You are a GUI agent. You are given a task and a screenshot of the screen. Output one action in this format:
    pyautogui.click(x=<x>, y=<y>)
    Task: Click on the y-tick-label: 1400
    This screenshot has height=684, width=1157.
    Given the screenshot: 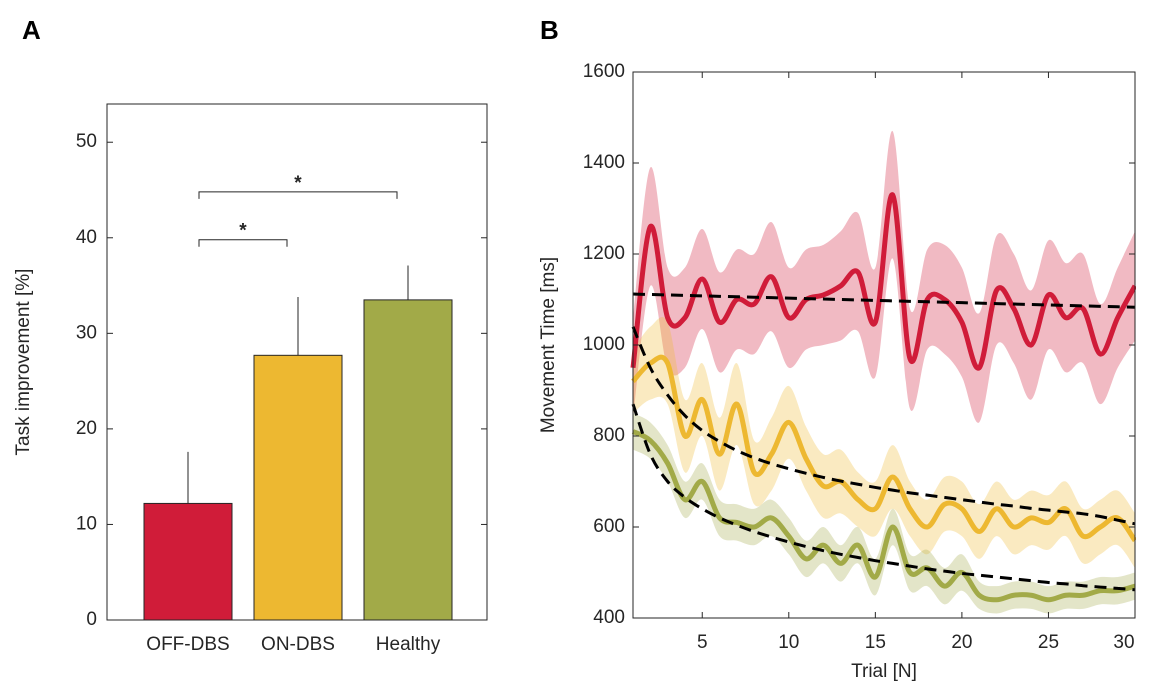 What is the action you would take?
    pyautogui.click(x=604, y=162)
    